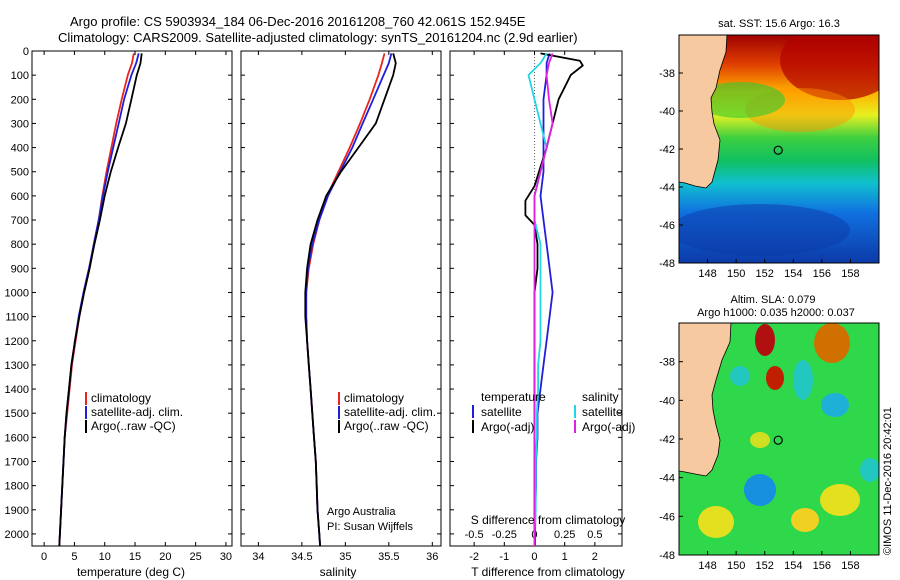 The width and height of the screenshot is (900, 580). What do you see at coordinates (301, 557) in the screenshot?
I see `x-tick-label: 34.5` at bounding box center [301, 557].